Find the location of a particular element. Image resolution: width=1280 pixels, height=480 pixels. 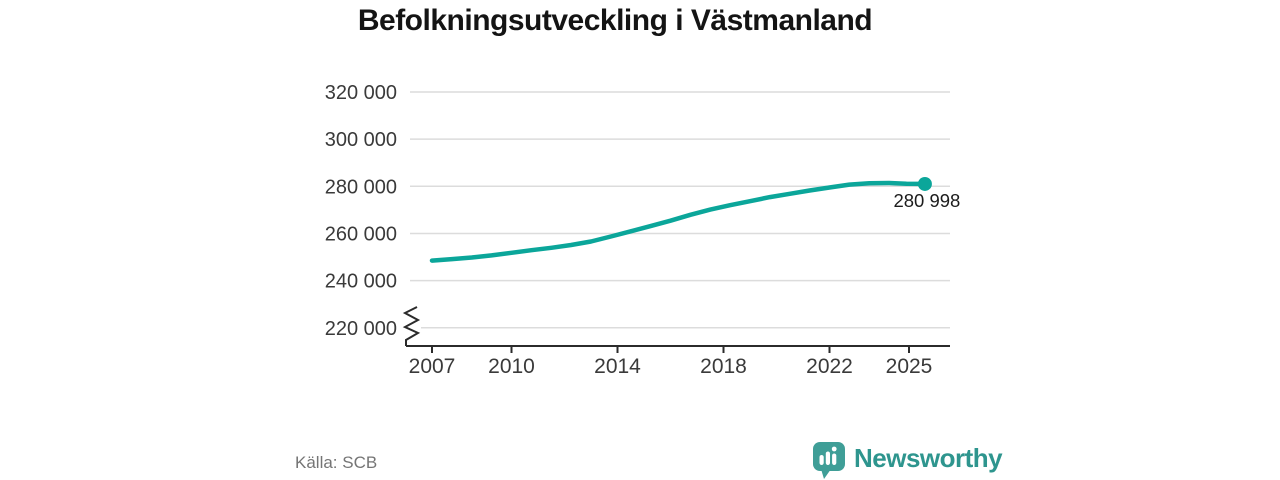

newsworthy-wordmark: Newsworthy is located at coordinates (928, 458).